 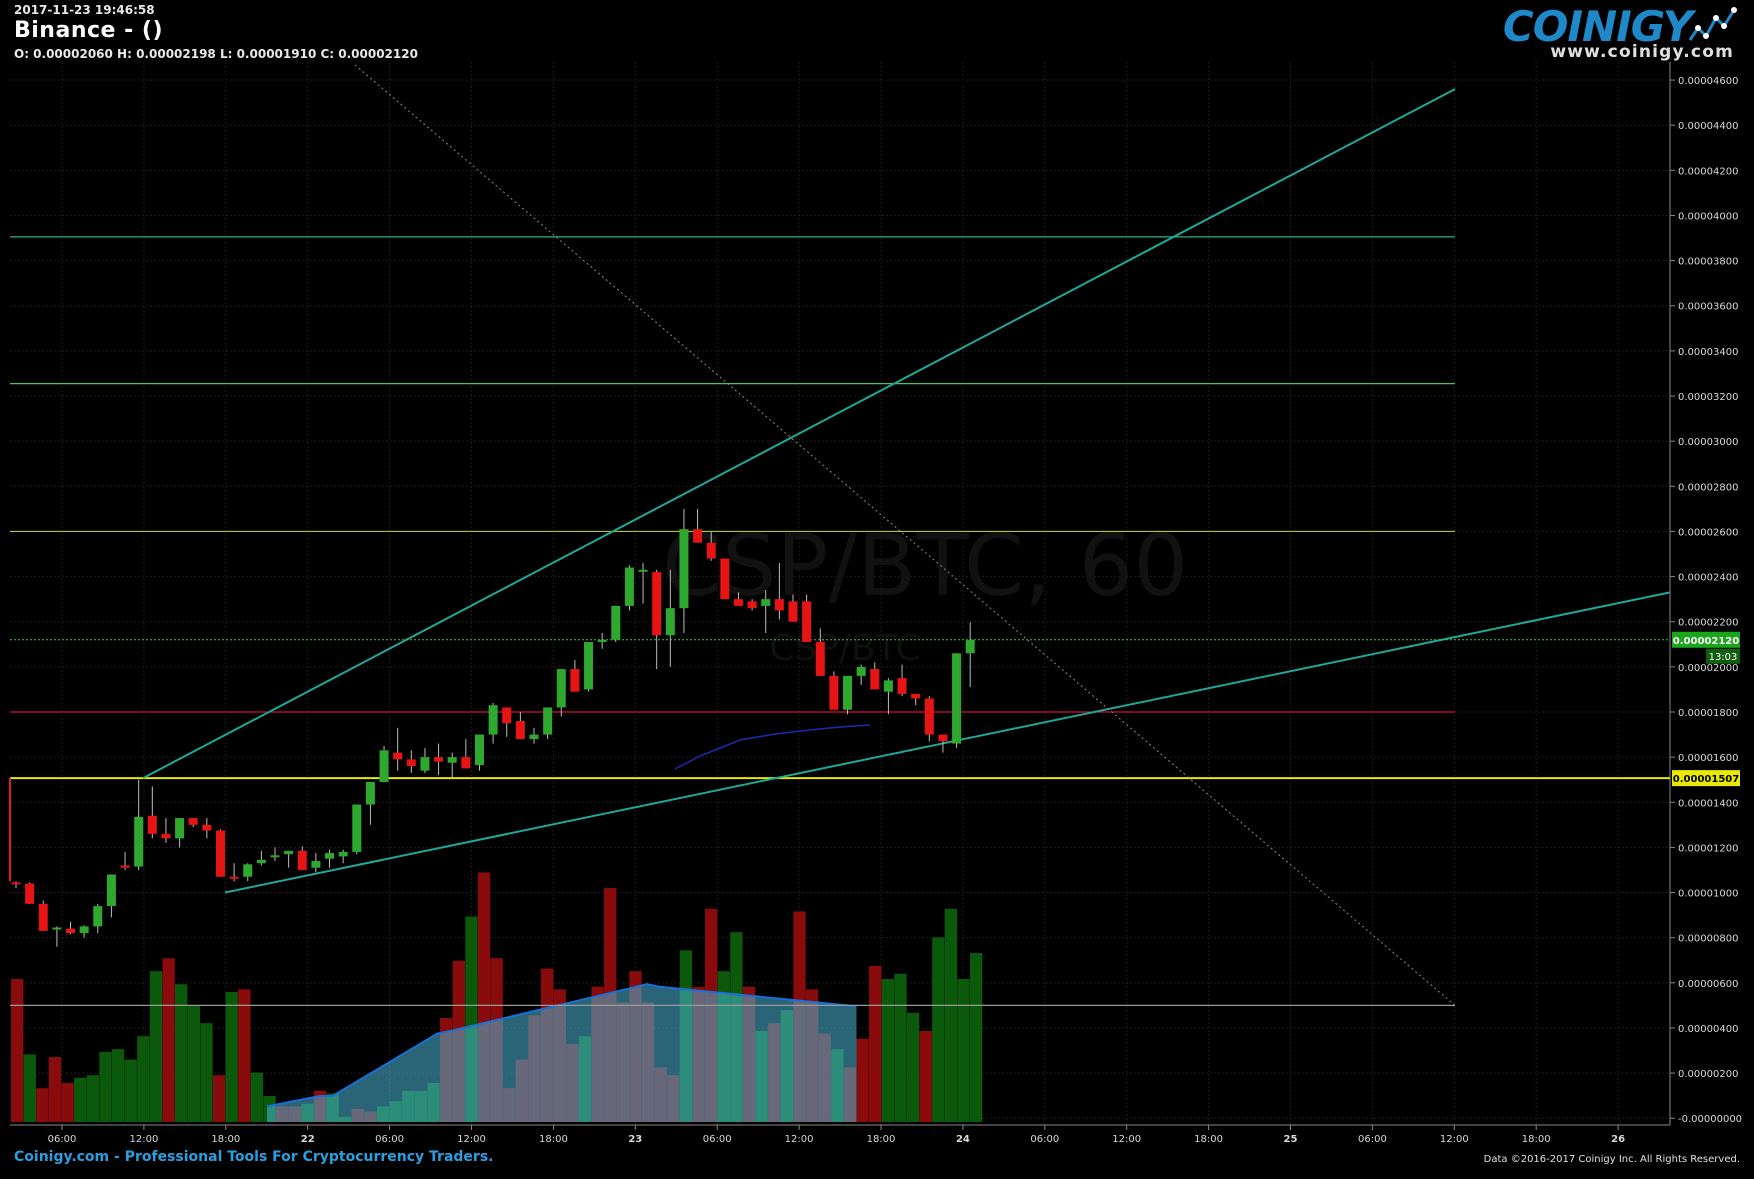 I want to click on y-tick-label: 0.00004200, so click(x=1708, y=171).